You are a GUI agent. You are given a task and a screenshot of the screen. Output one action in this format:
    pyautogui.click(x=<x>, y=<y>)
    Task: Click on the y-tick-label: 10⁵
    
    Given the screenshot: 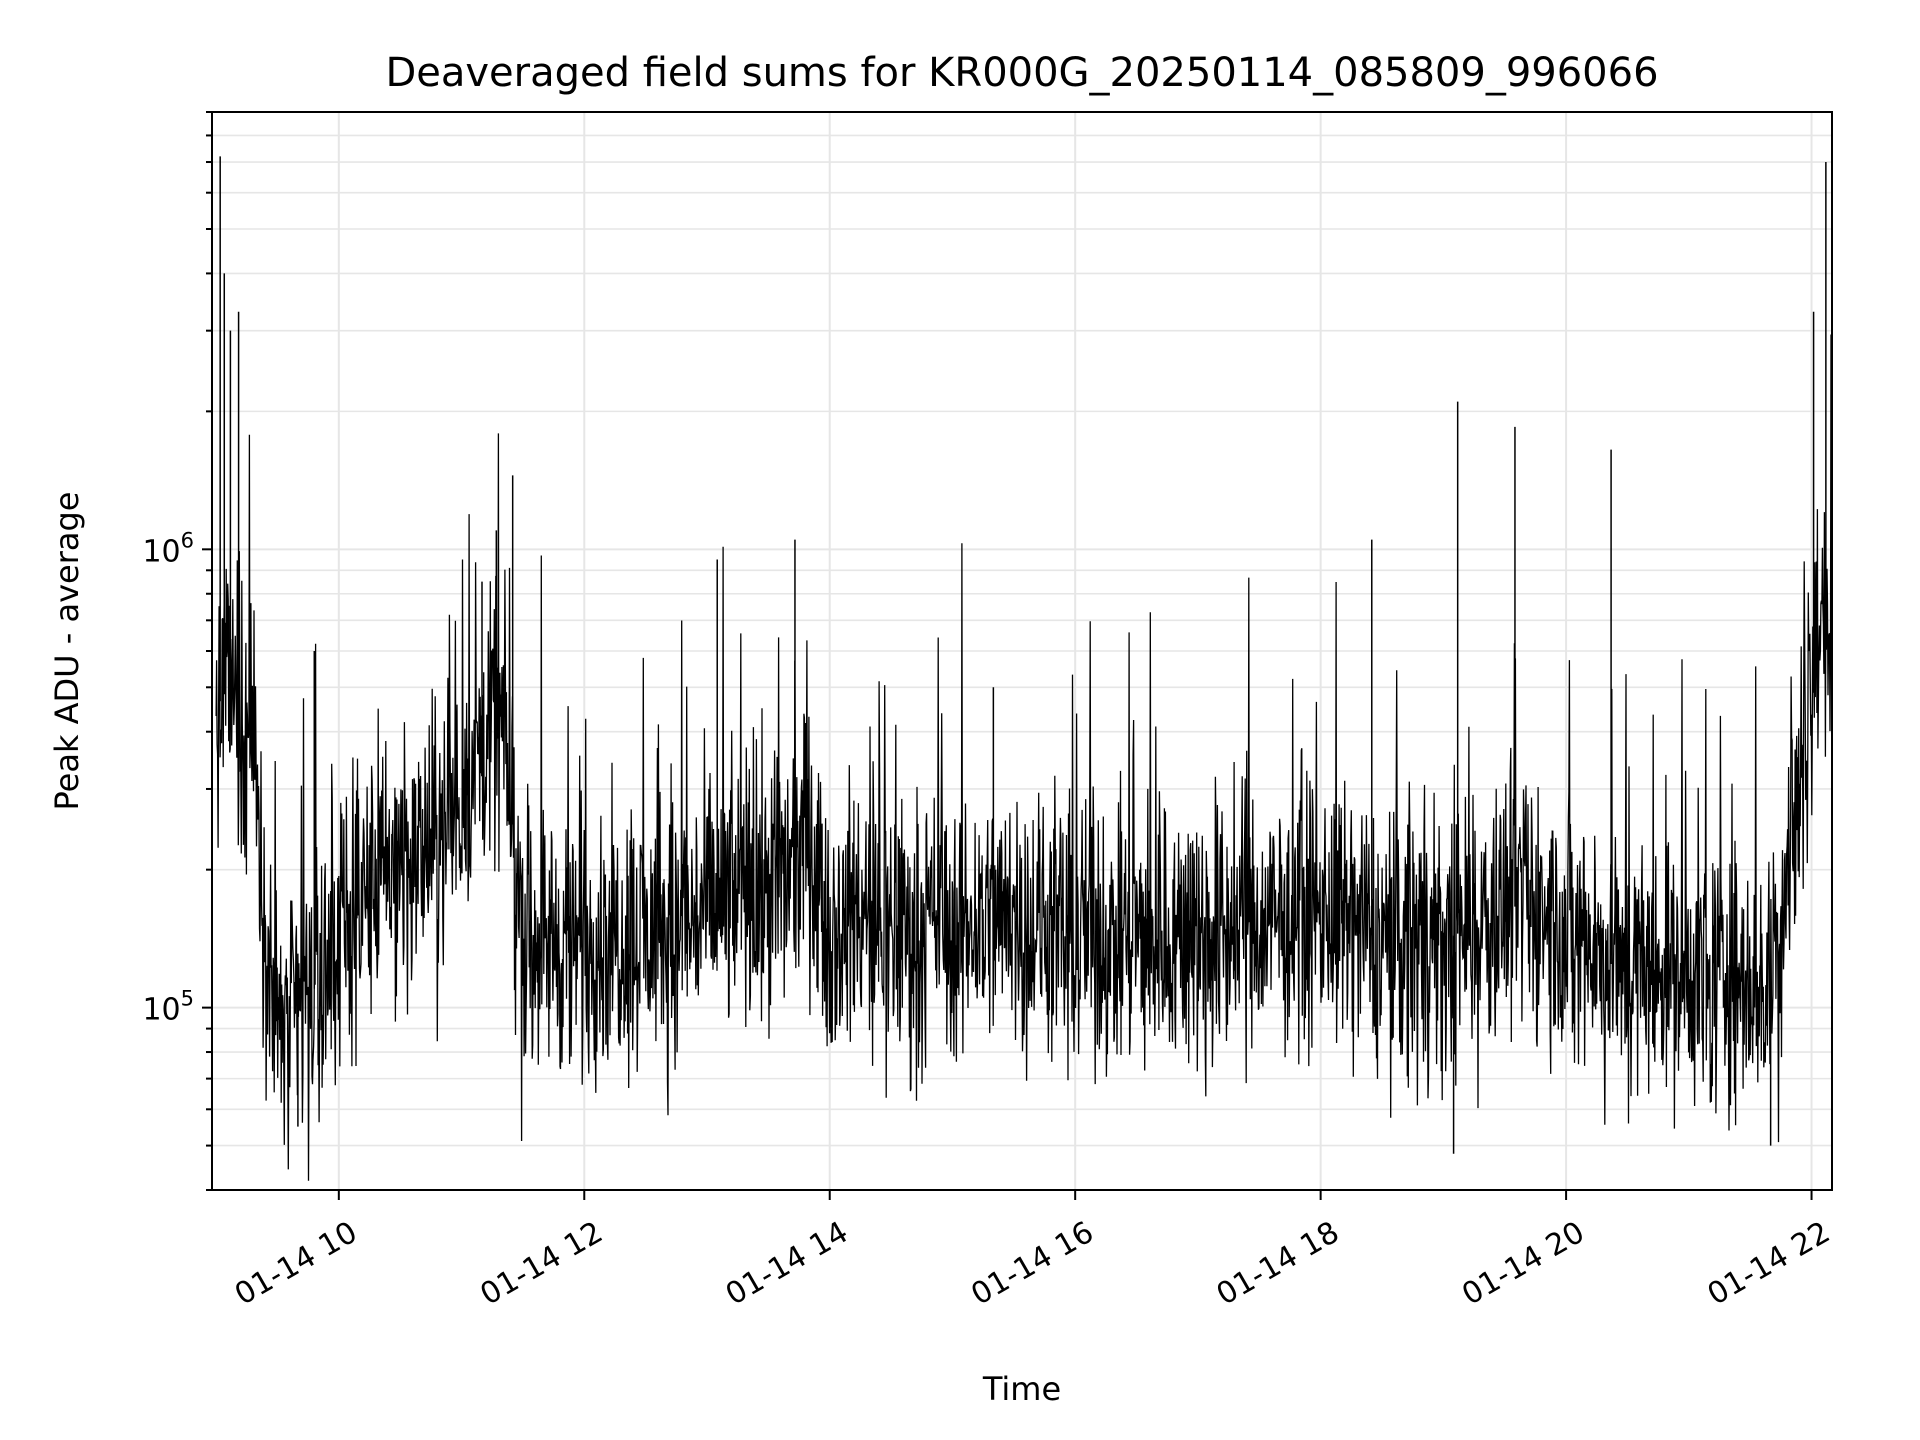 What is the action you would take?
    pyautogui.click(x=168, y=1007)
    